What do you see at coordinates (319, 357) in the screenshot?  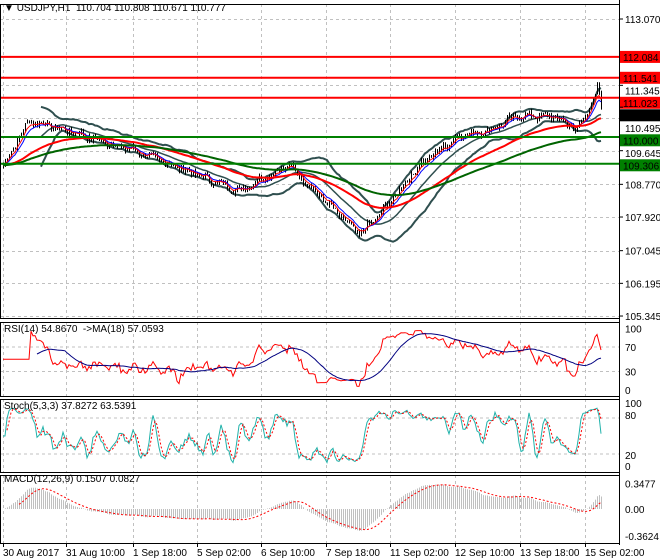 I see `rsi-ma-line` at bounding box center [319, 357].